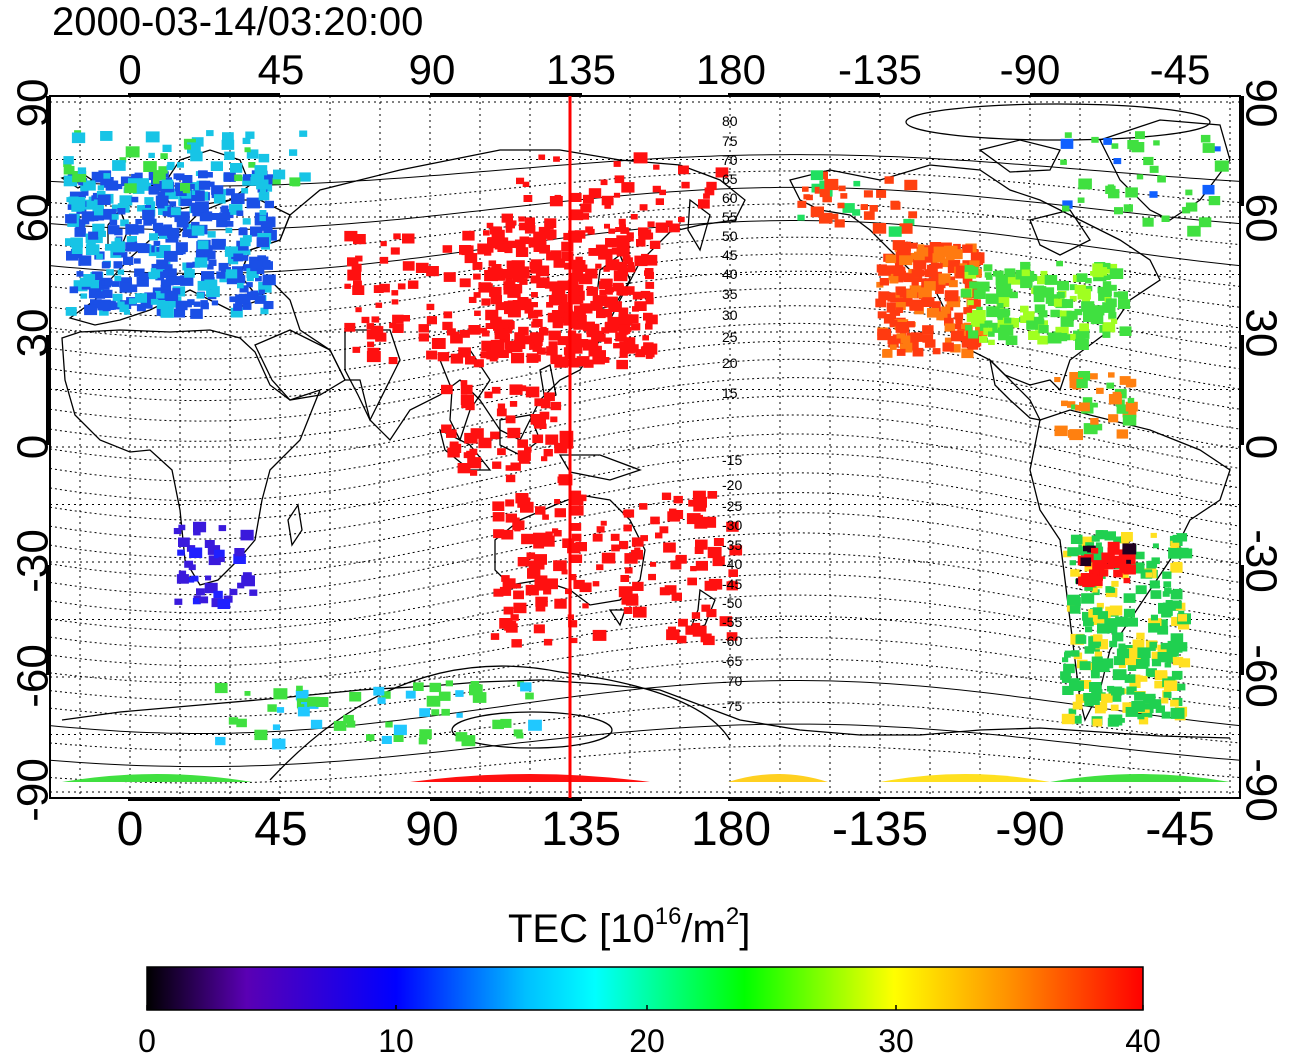 This screenshot has width=1292, height=1057. Describe the element at coordinates (730, 315) in the screenshot. I see `isoline-label: 30` at that location.